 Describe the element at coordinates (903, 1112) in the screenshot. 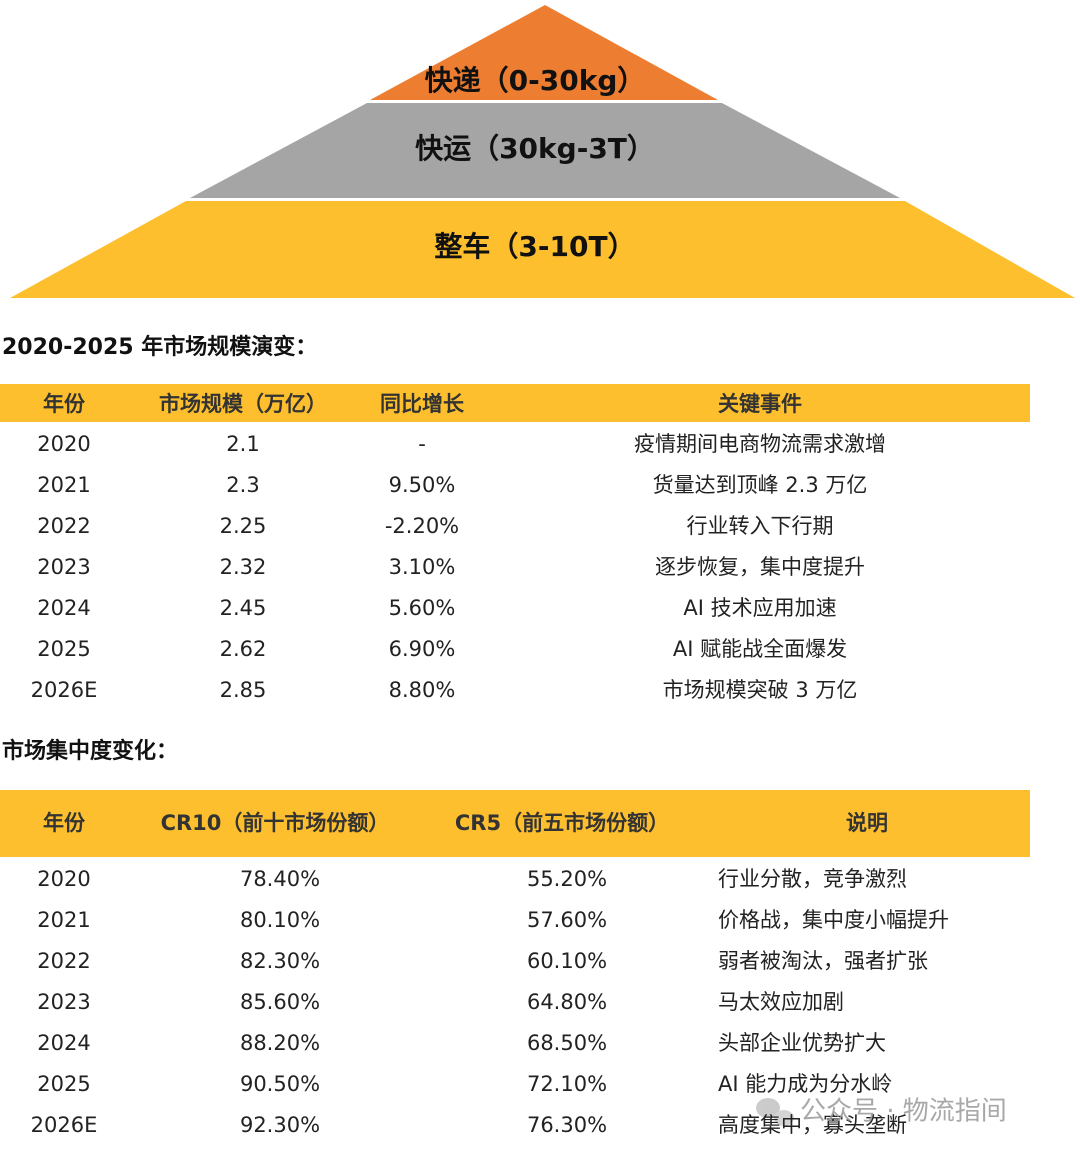

I see `watermark: 公众号 · 物流指间` at that location.